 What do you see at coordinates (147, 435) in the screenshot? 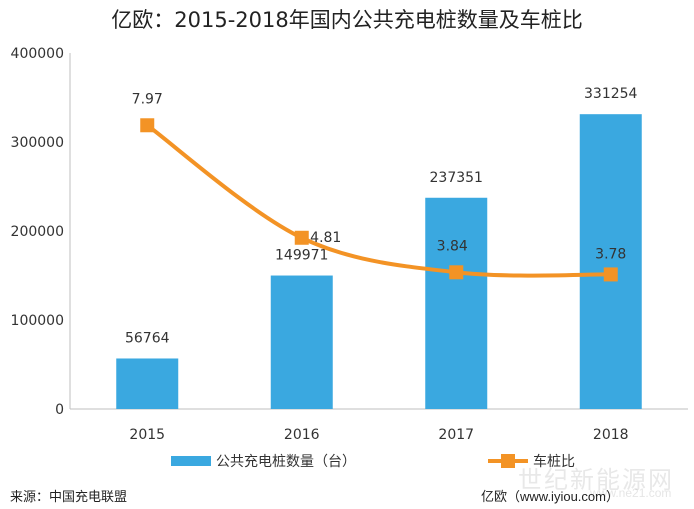
I see `x-tick-label: 2015` at bounding box center [147, 435].